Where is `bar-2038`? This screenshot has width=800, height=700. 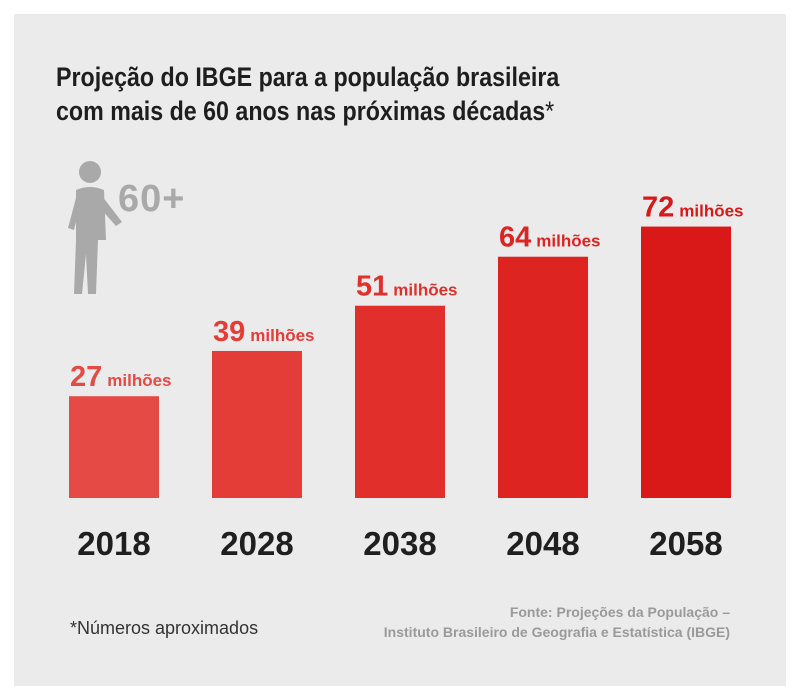 bar-2038 is located at coordinates (400, 401).